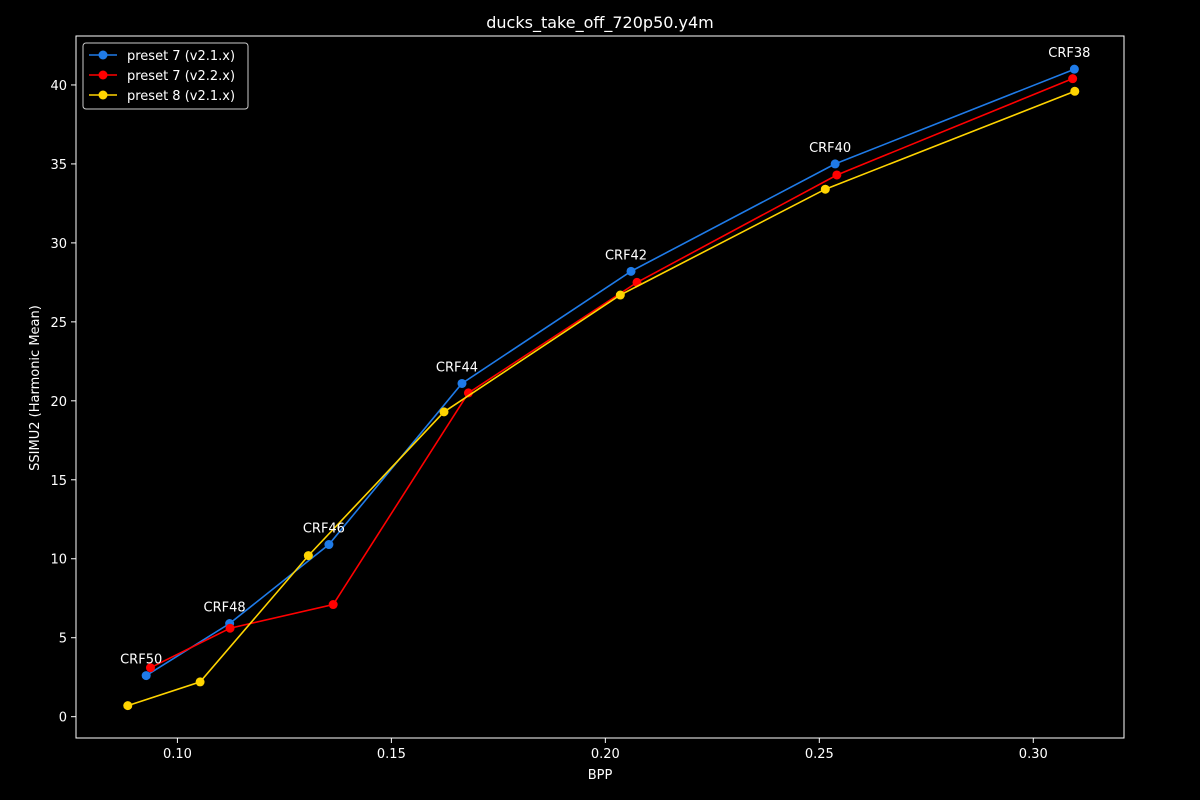 This screenshot has width=1200, height=800. I want to click on y-tick-label: 30, so click(58, 244).